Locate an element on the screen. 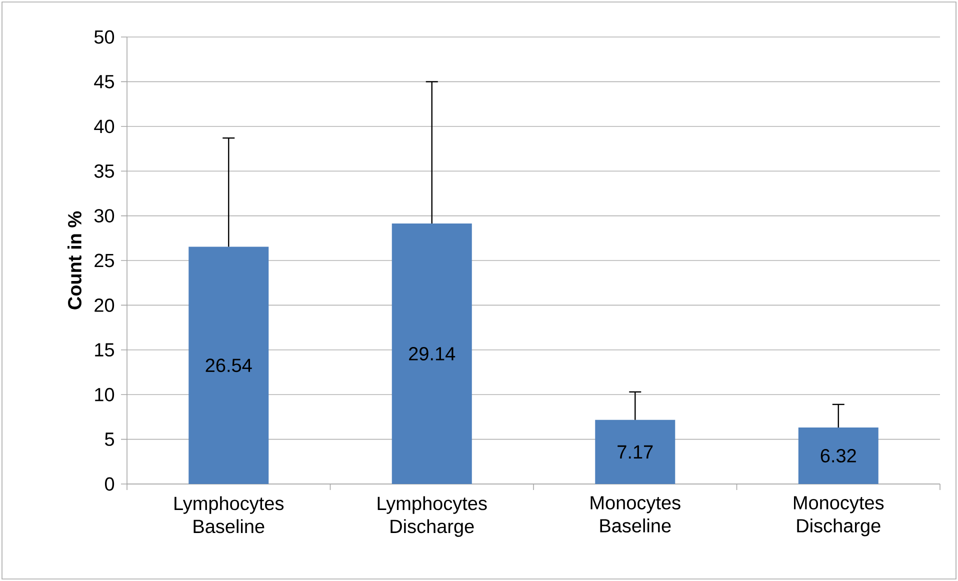 This screenshot has height=581, width=958. y-tick-label: 45 is located at coordinates (104, 81).